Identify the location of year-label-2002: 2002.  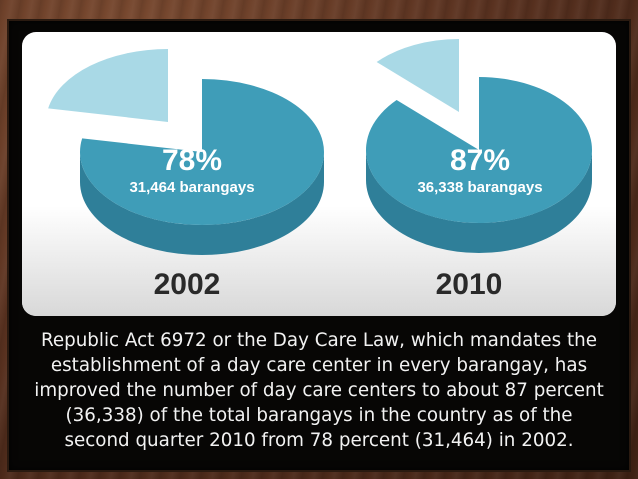
(187, 284).